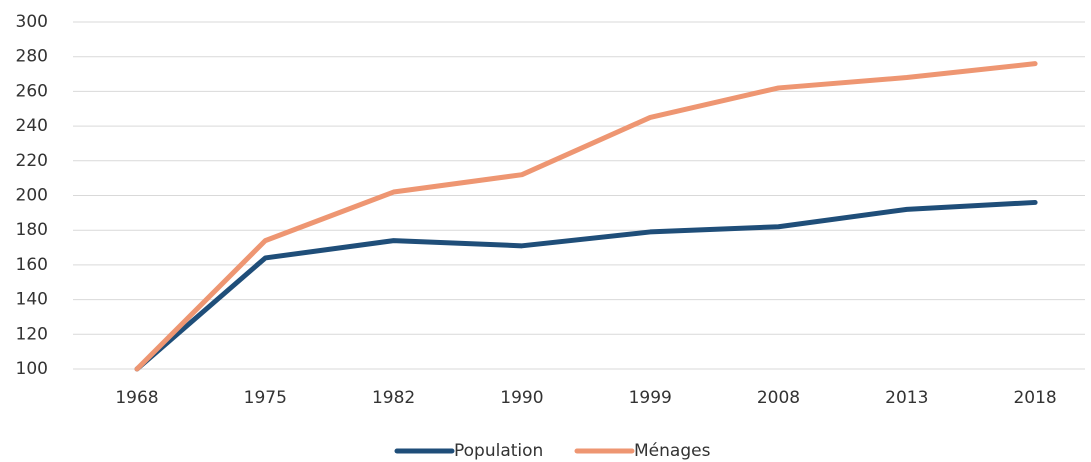 The height and width of the screenshot is (462, 1091). Describe the element at coordinates (778, 398) in the screenshot. I see `x-tick-label: 2008` at that location.